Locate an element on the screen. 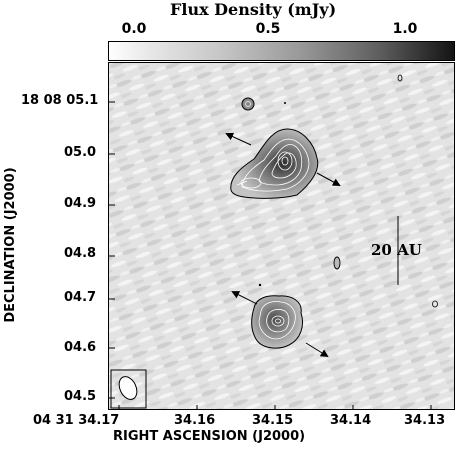 This screenshot has height=449, width=459. x-tick-label: 34.16 is located at coordinates (195, 420).